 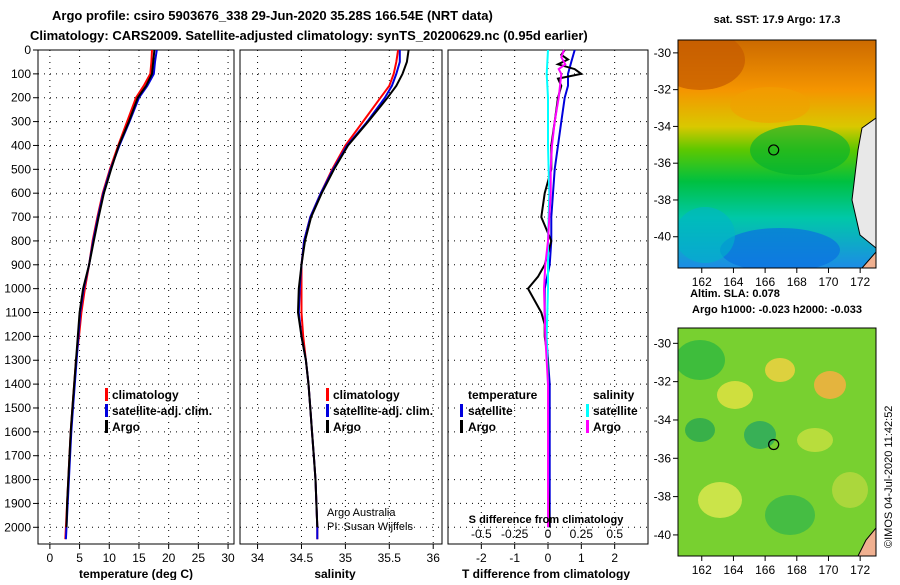 What do you see at coordinates (327, 394) in the screenshot?
I see `legend-swatch-climatology` at bounding box center [327, 394].